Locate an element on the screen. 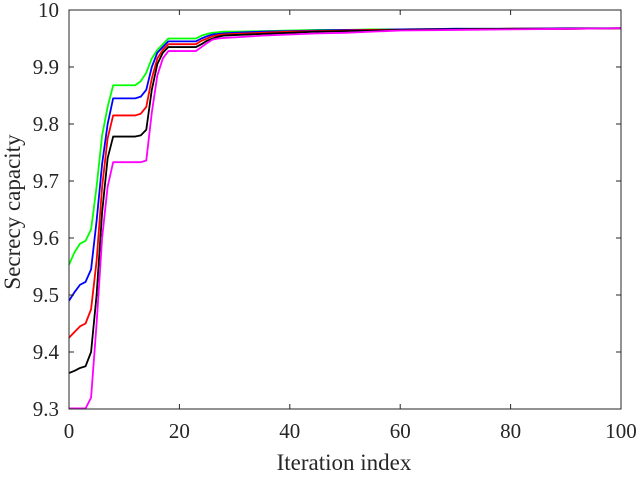 This screenshot has width=640, height=479. x-tick-label: 60 is located at coordinates (400, 431).